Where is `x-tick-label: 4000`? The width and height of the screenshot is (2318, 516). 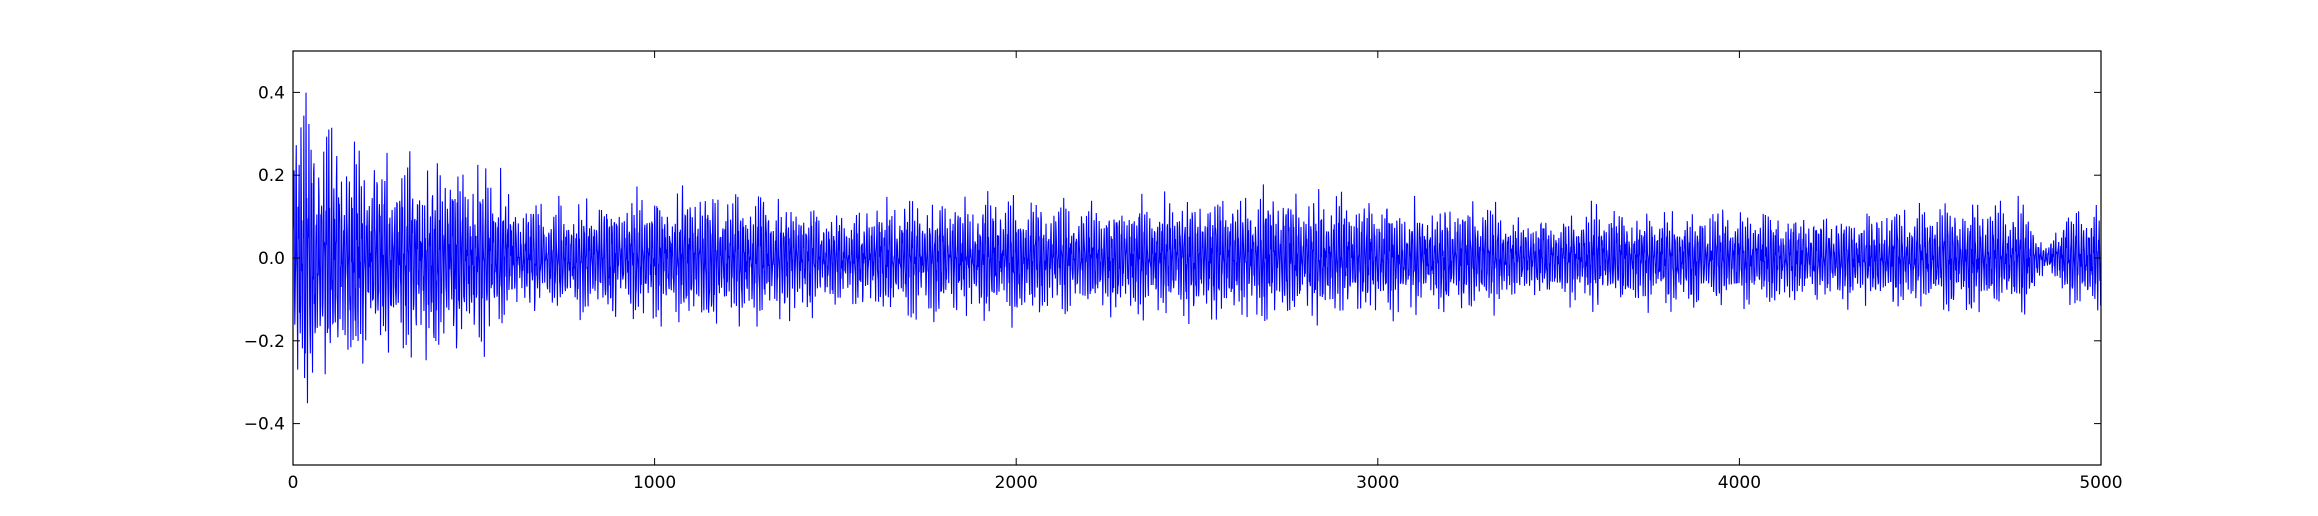
x-tick-label: 4000 is located at coordinates (1739, 483).